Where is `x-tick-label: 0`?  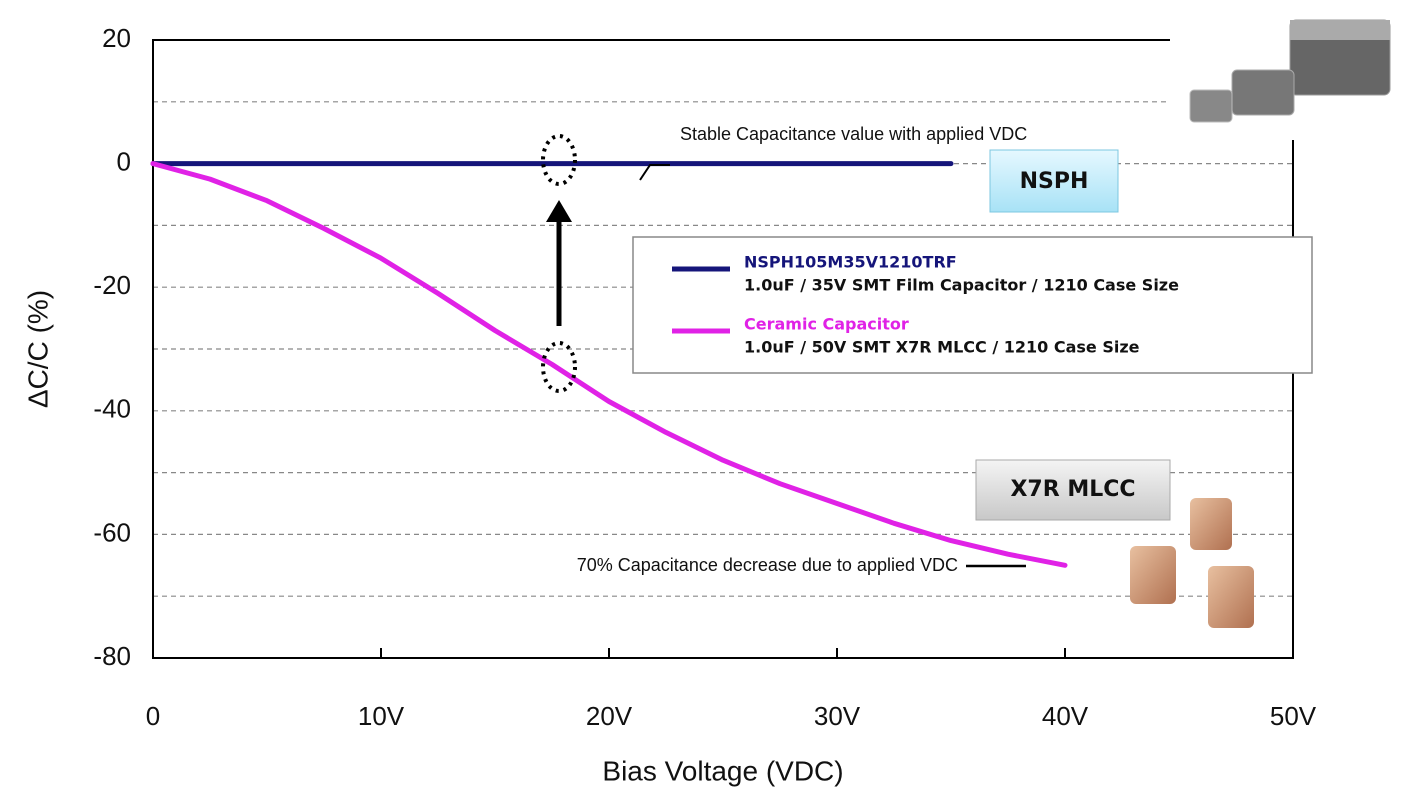
x-tick-label: 0 is located at coordinates (153, 716).